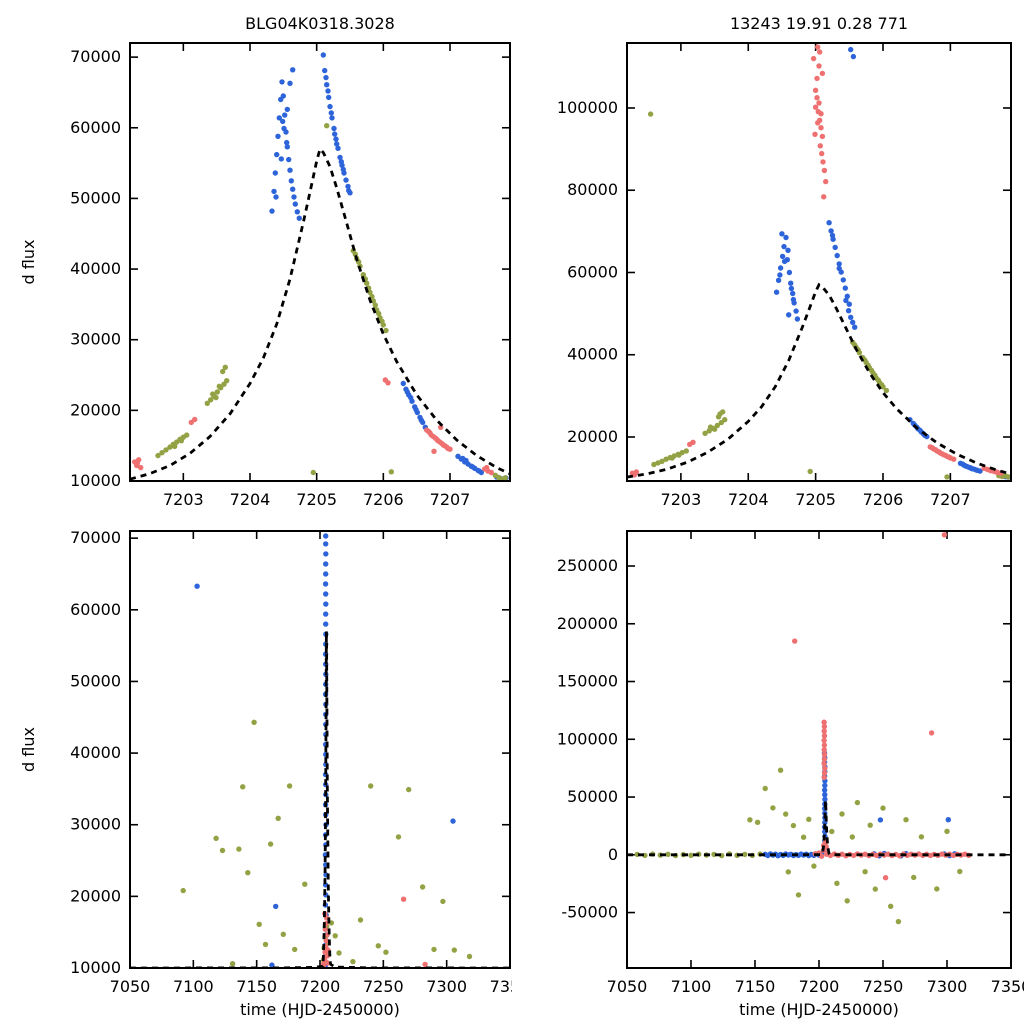 Image resolution: width=1024 pixels, height=1024 pixels. I want to click on svg-text: 200000, so click(587, 623).